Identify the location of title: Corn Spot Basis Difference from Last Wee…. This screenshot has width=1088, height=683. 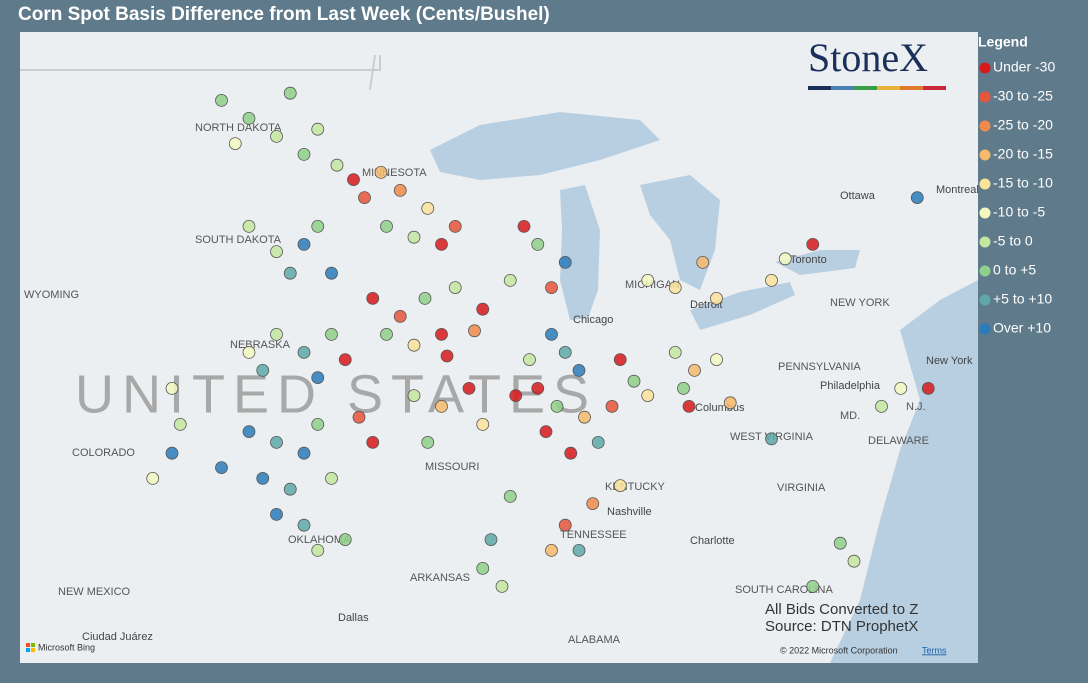
(284, 14).